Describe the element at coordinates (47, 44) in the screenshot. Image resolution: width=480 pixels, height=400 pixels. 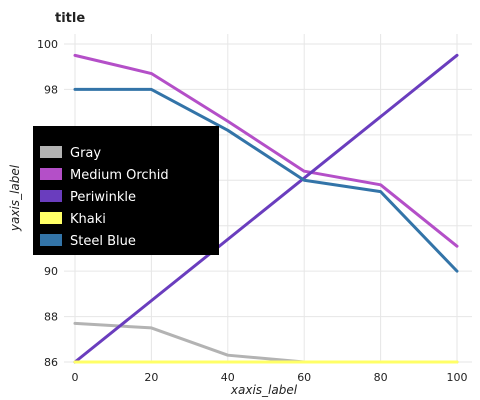
I see `y-tick-label-7: 100` at that location.